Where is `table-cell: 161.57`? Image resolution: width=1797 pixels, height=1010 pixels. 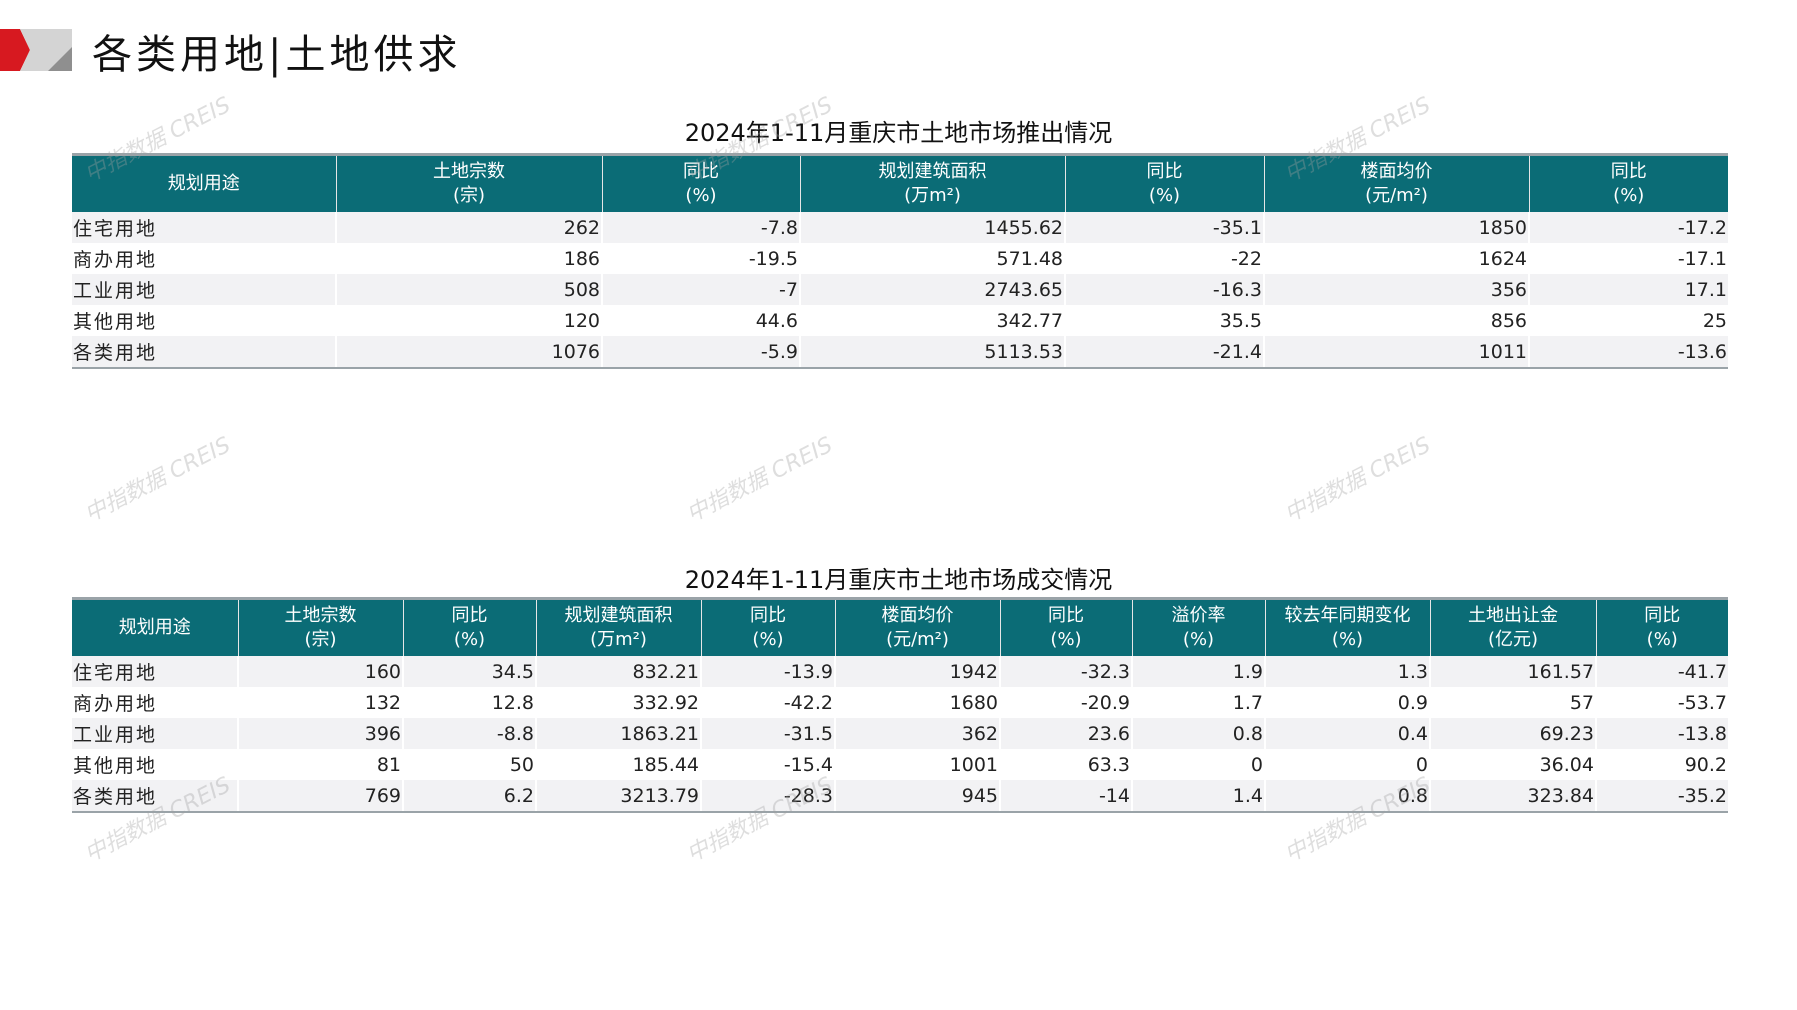 table-cell: 161.57 is located at coordinates (1512, 671).